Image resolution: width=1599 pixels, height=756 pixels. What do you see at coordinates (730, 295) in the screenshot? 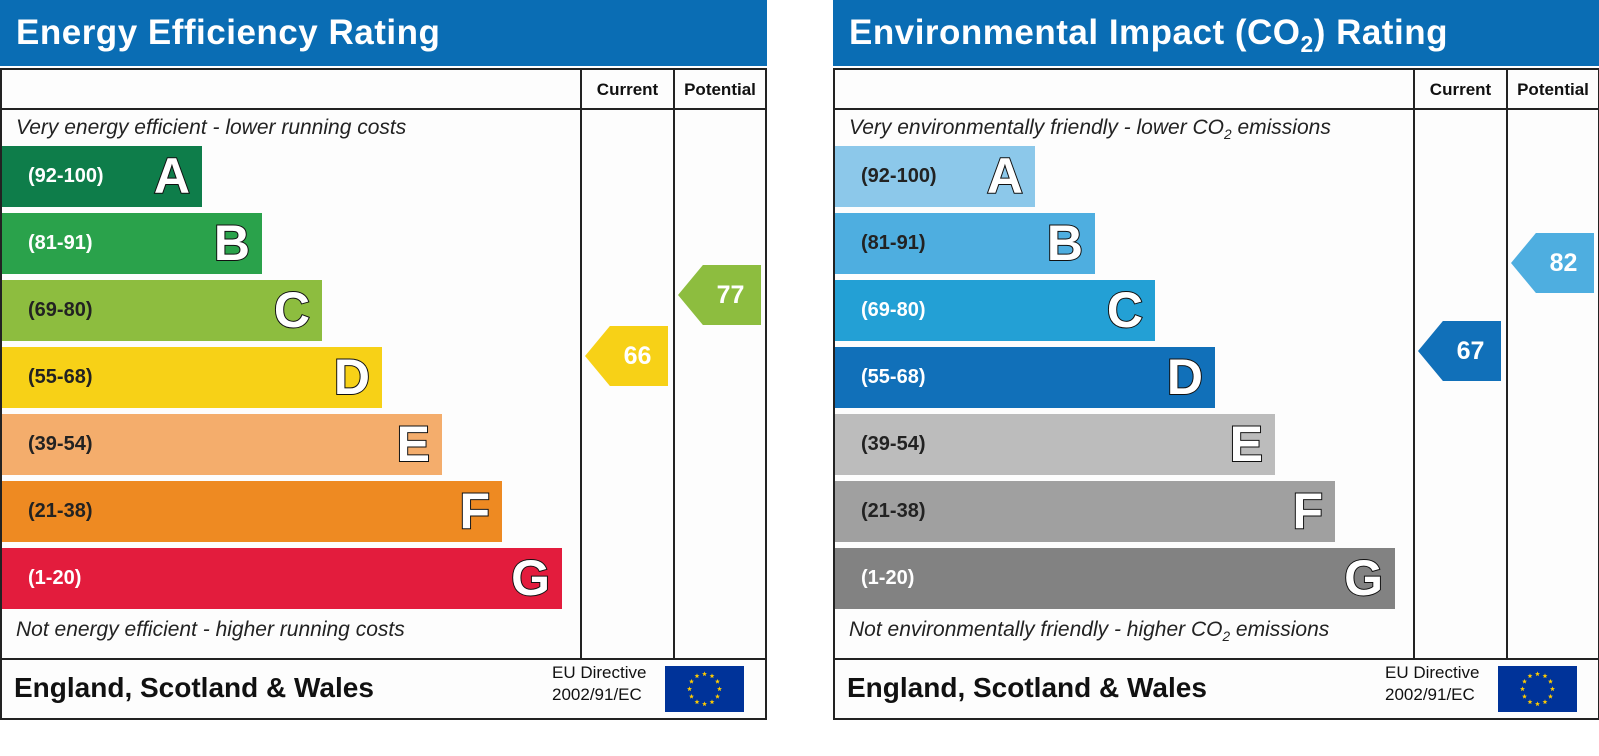
I see `potential-rating-value: 77` at bounding box center [730, 295].